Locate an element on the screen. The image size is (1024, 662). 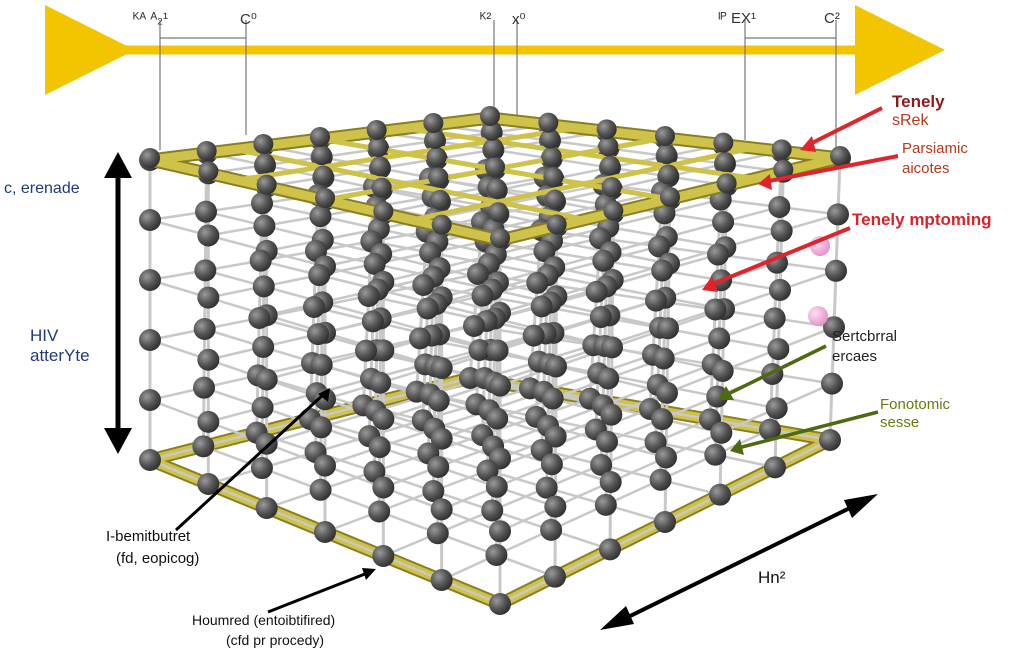
red-pointers is located at coordinates (803, 197).